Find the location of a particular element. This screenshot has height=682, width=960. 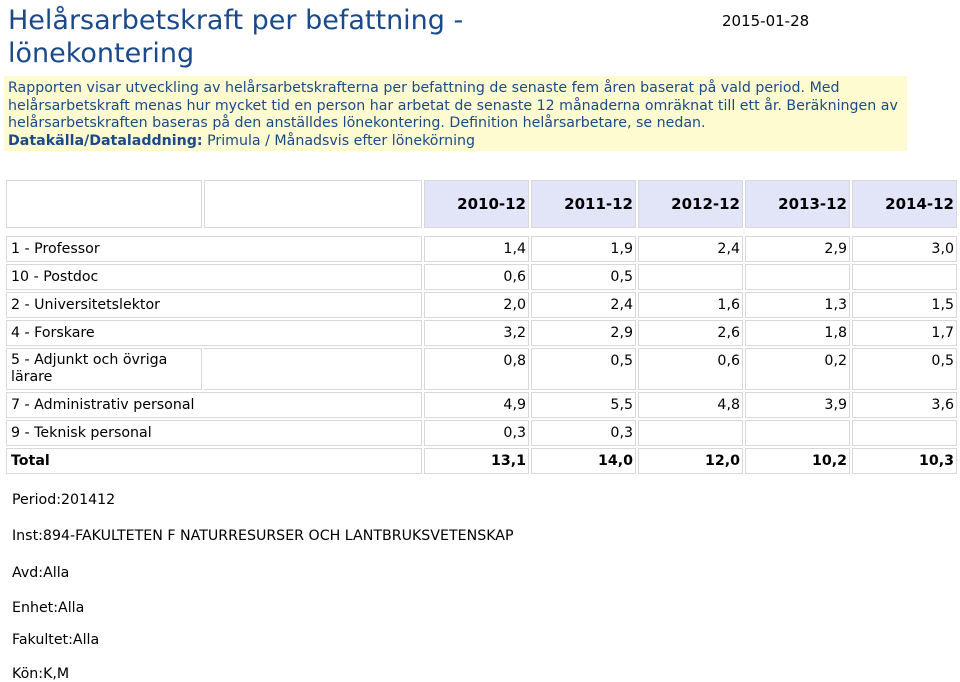

param-enhet: Enhet:Alla is located at coordinates (48, 608).